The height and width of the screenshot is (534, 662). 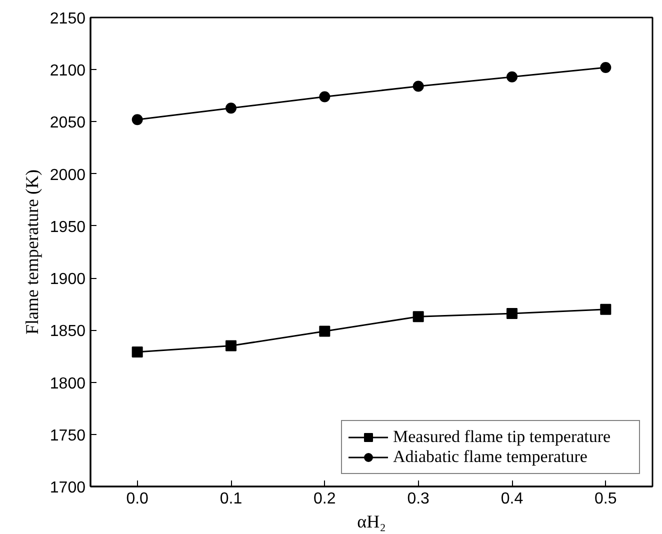 I want to click on y-tick-label: 1950, so click(x=68, y=227).